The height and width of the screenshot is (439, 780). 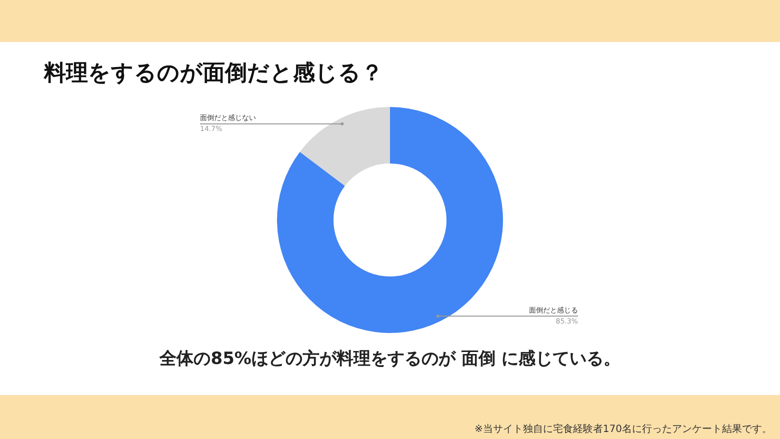 What do you see at coordinates (623, 429) in the screenshot?
I see `text: ※当サイト独自に宅食経験者170名に行ったアンケート結果です。` at bounding box center [623, 429].